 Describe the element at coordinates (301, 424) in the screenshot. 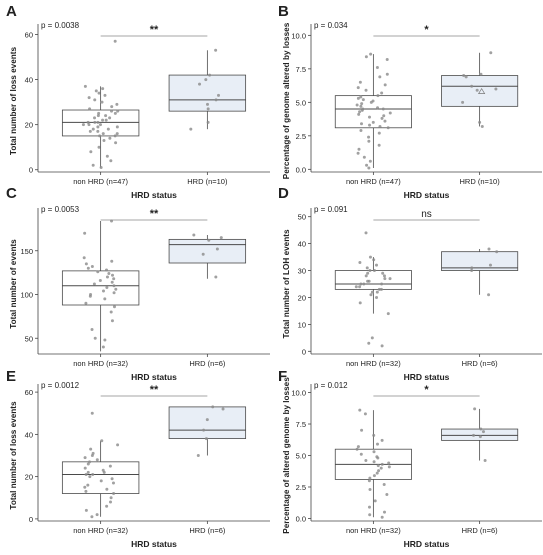

I see `y-tick-label: 7.5` at that location.